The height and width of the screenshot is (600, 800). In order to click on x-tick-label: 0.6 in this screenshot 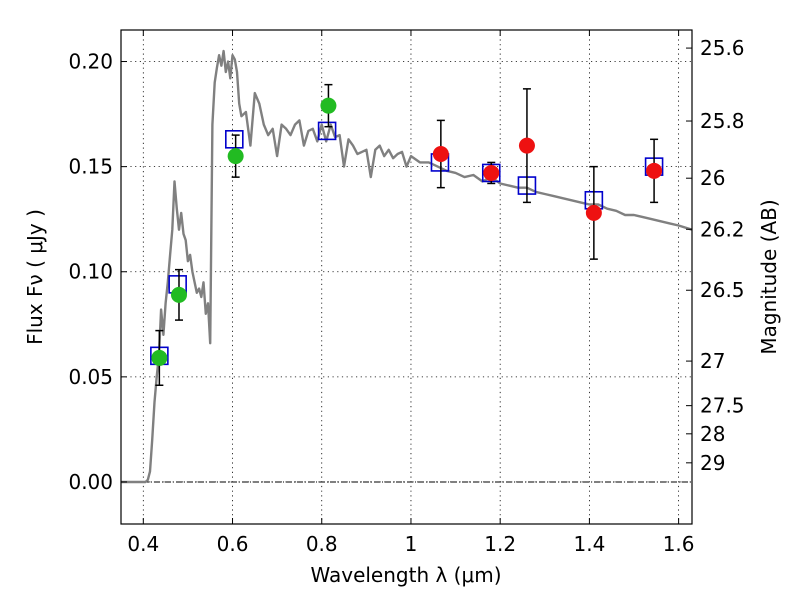, I will do `click(233, 544)`.